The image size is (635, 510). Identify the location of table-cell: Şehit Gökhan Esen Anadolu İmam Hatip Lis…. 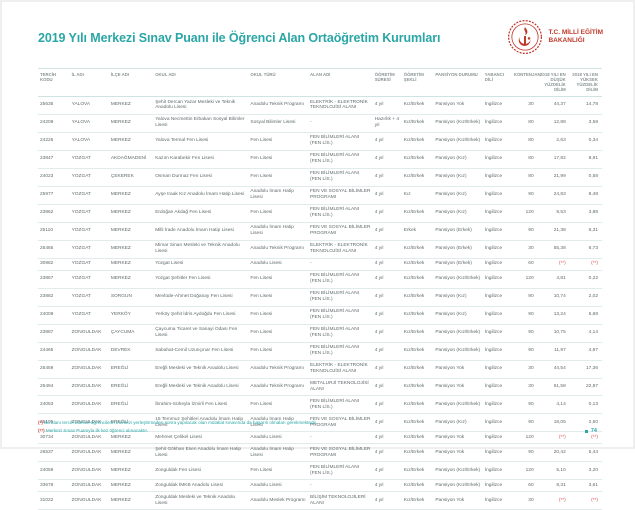
(201, 453).